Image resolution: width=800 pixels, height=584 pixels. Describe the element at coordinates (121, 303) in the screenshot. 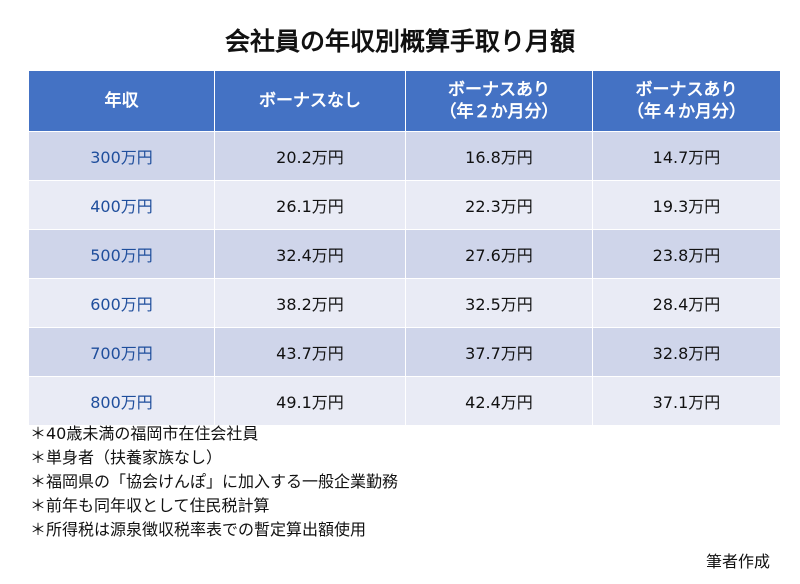

I see `table-cell: 600万円` at that location.